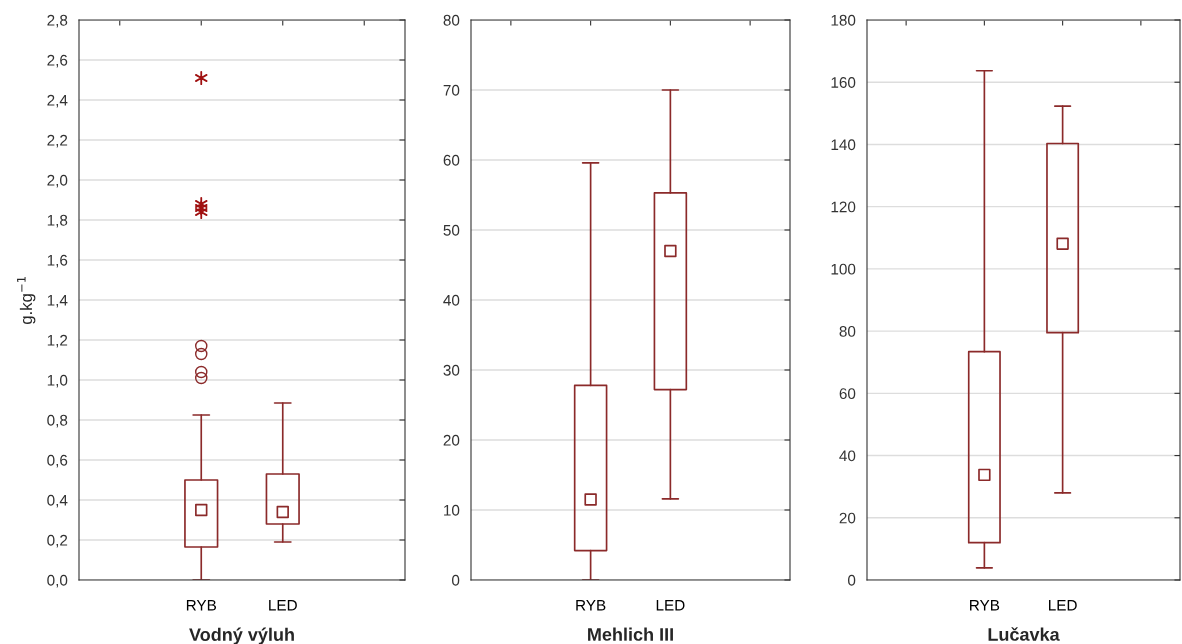  I want to click on y-tick-label: 70, so click(451, 90).